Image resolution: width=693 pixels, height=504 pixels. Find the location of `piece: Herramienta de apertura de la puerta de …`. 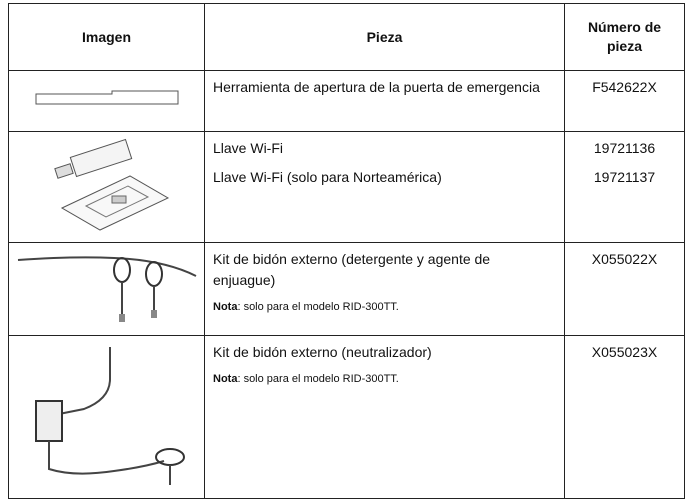

piece: Herramienta de apertura de la puerta de … is located at coordinates (376, 87).